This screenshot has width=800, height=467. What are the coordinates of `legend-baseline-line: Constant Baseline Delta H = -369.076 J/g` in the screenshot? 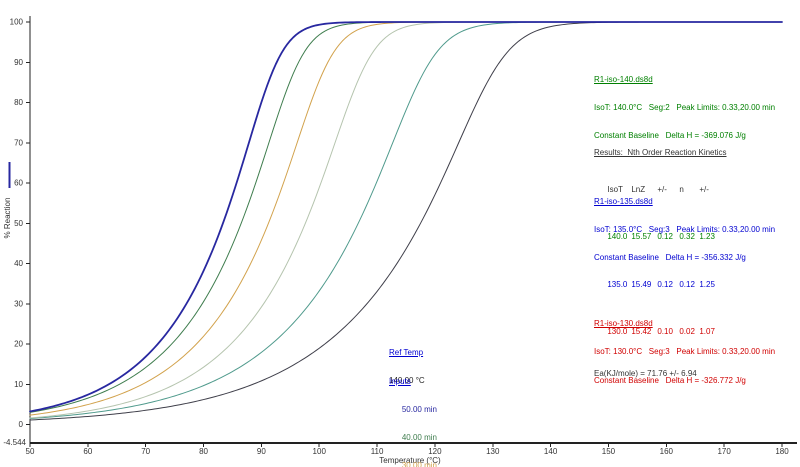 It's located at (670, 136).